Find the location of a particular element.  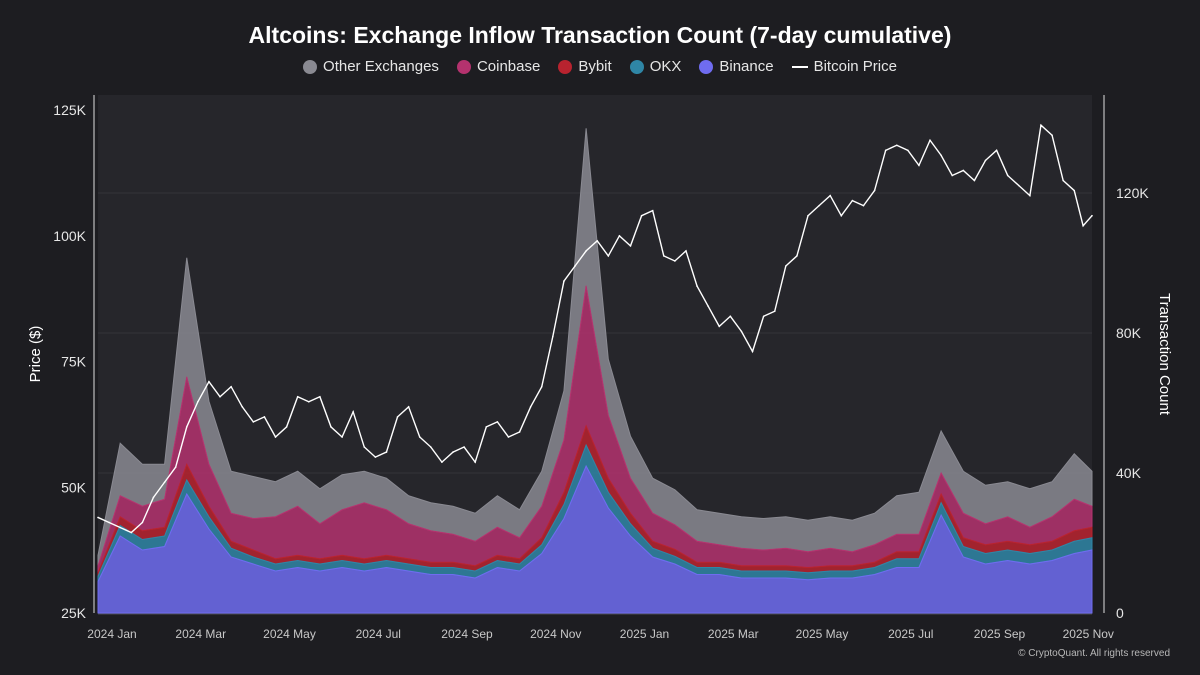

legend-item-other-exchanges: Other Exchanges is located at coordinates (371, 66).